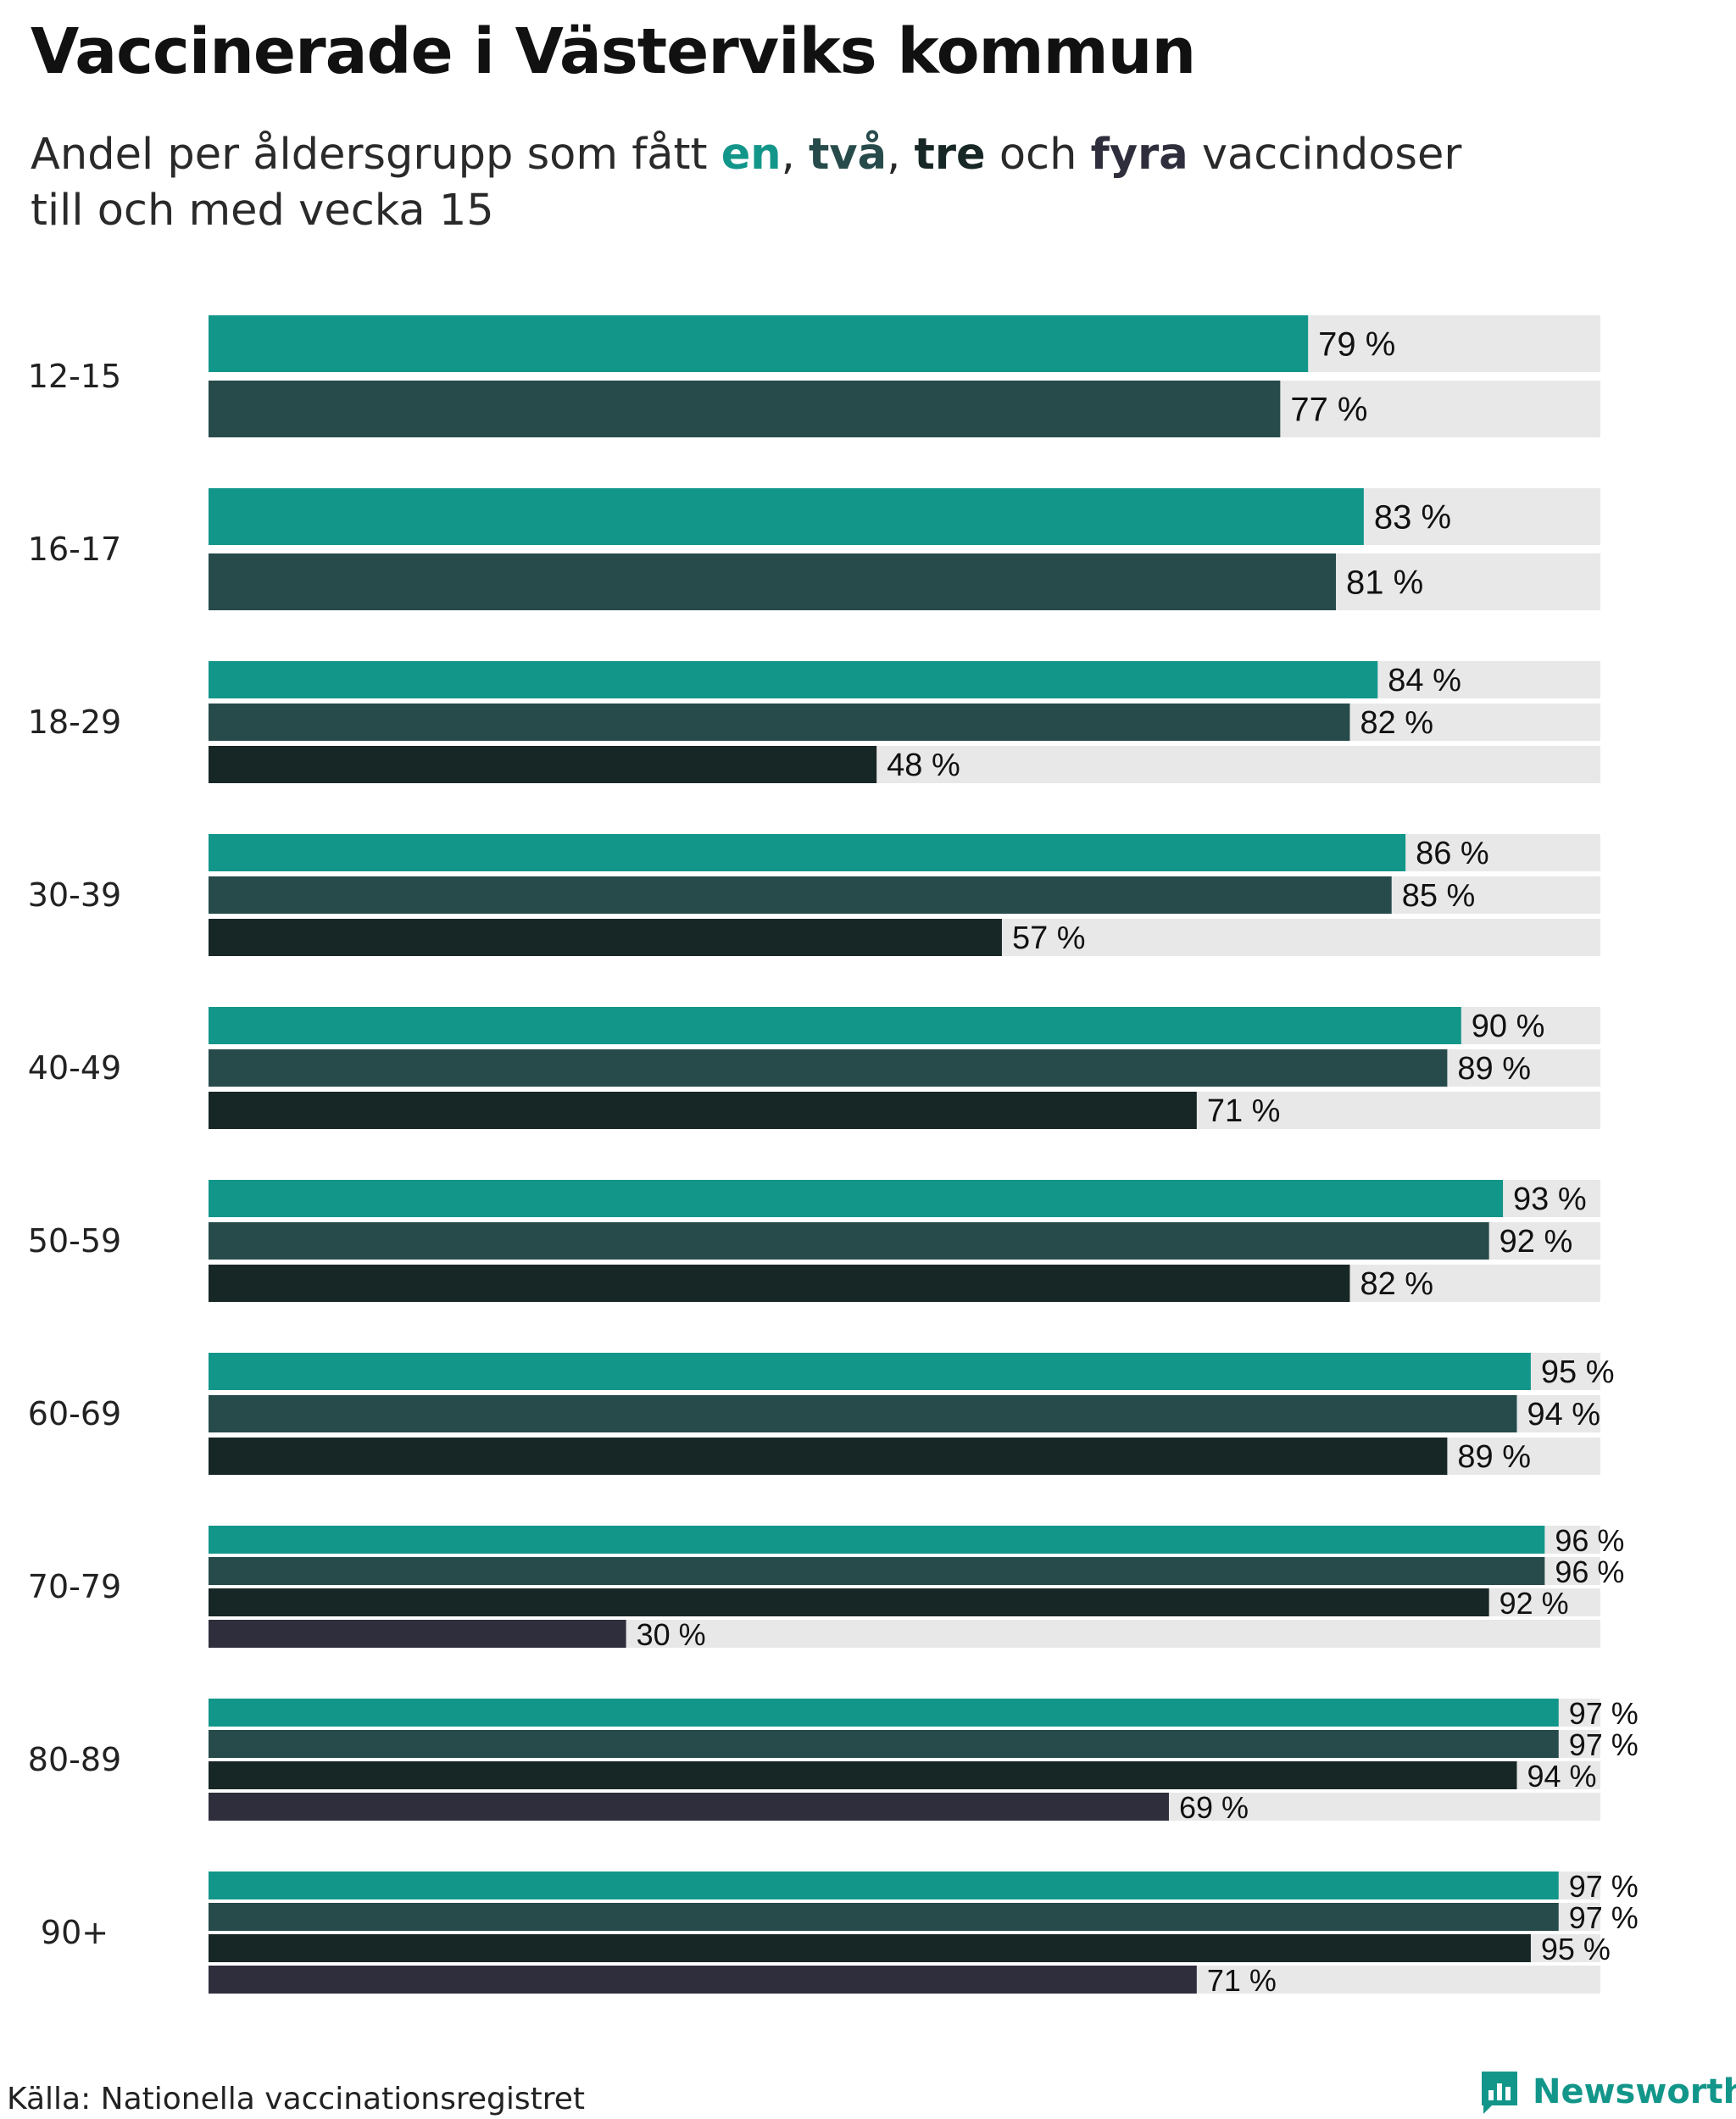 The height and width of the screenshot is (2119, 1736). I want to click on category-label: 70-79, so click(74, 1587).